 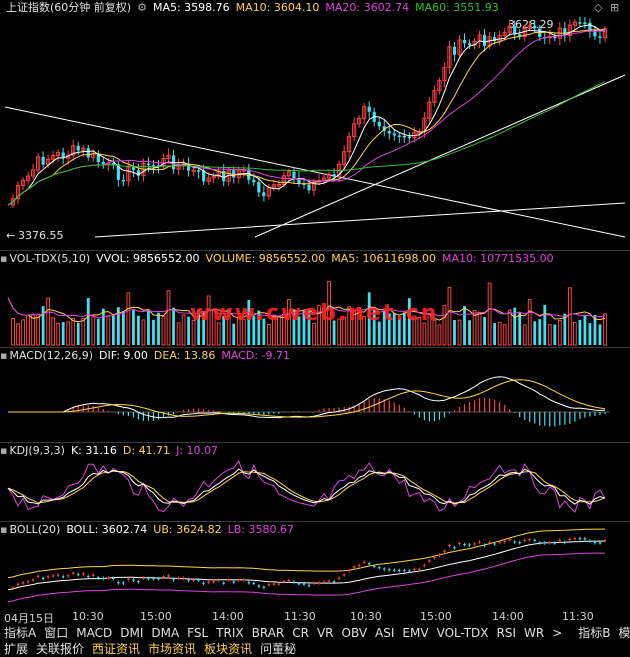 I want to click on toolbar-item: BRAR, so click(x=268, y=633).